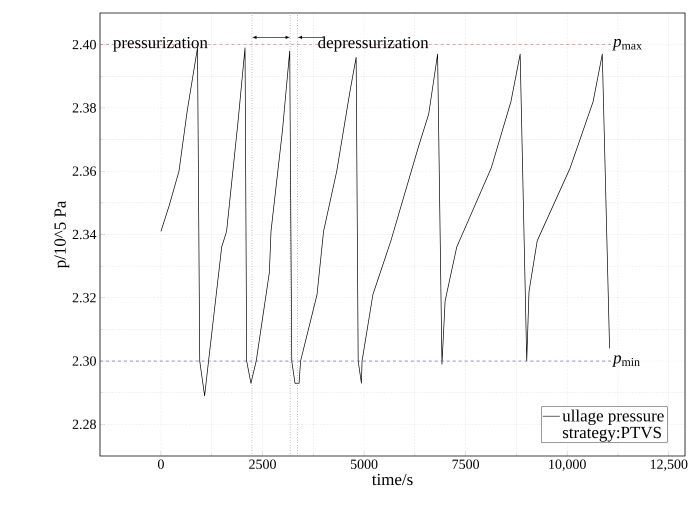 The image size is (689, 511). Describe the element at coordinates (373, 44) in the screenshot. I see `annotation: depressurization` at that location.